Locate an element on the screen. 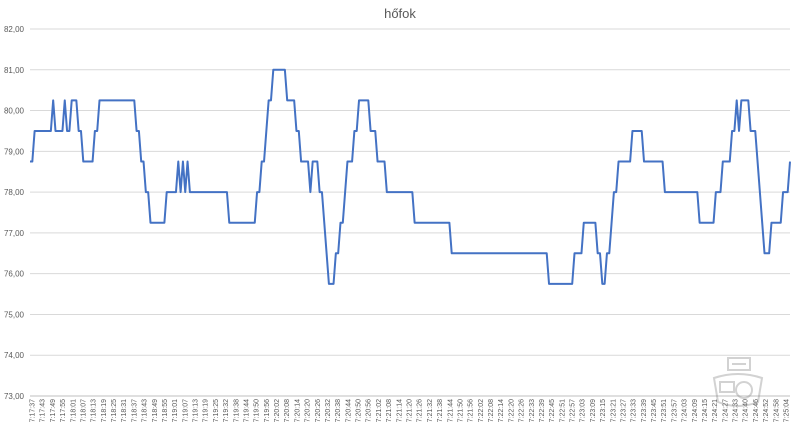  x-tick-label: 7:24:52 is located at coordinates (766, 410).